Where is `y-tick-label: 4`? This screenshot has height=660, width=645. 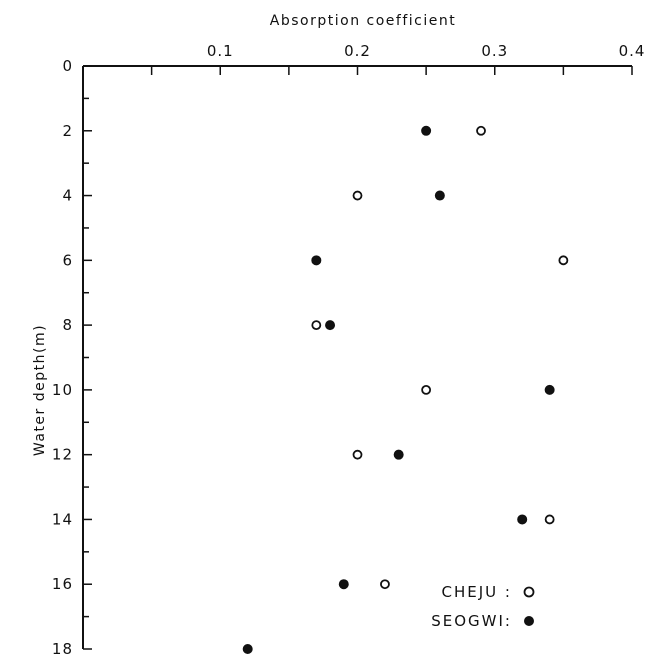
y-tick-label: 4 is located at coordinates (67, 196).